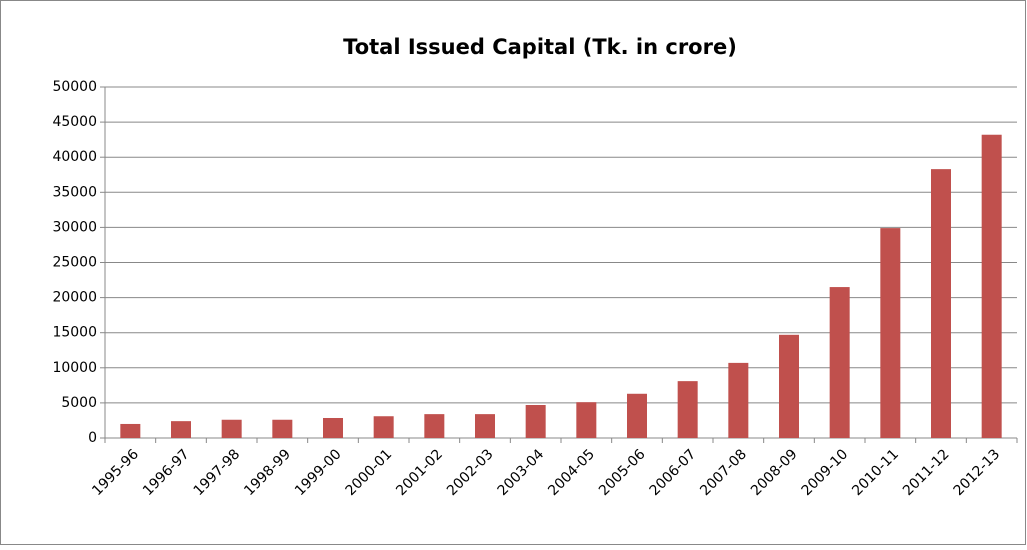 This screenshot has width=1027, height=550. What do you see at coordinates (74, 298) in the screenshot?
I see `y-tick-label: 20000` at bounding box center [74, 298].